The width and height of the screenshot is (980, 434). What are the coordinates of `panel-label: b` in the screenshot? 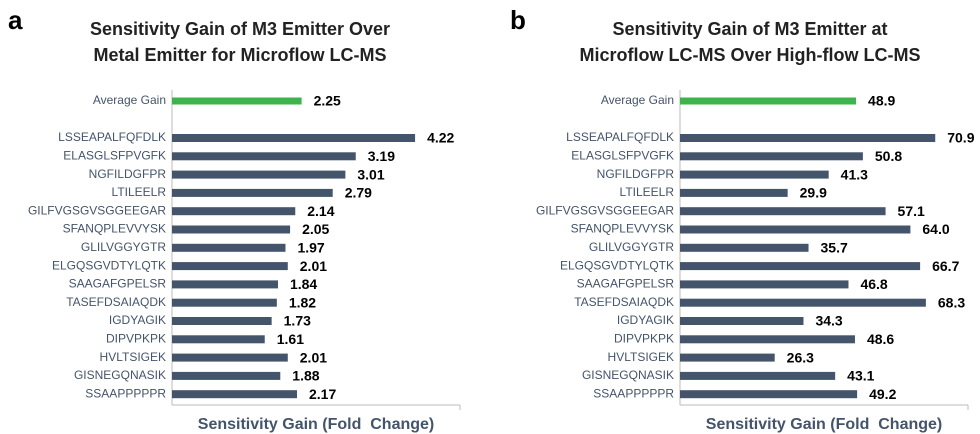 It's located at (518, 20).